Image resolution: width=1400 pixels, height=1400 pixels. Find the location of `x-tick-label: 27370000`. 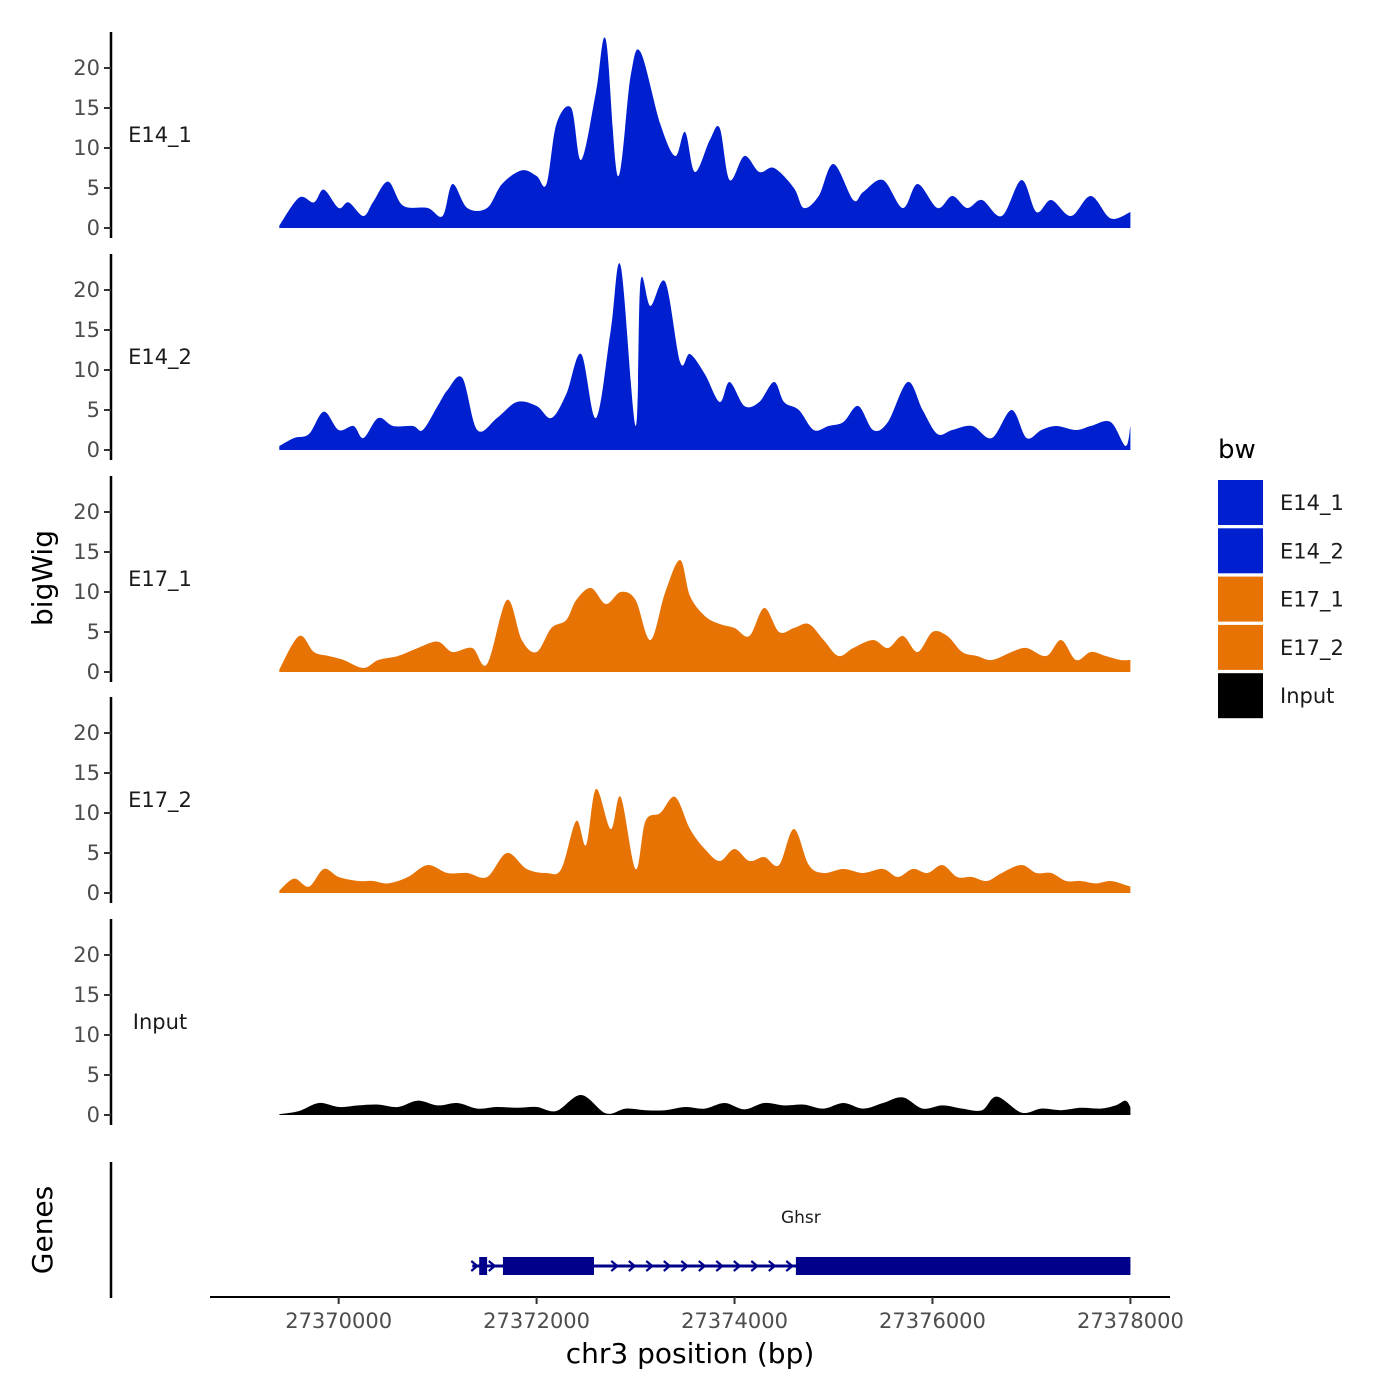

x-tick-label: 27370000 is located at coordinates (338, 1321).